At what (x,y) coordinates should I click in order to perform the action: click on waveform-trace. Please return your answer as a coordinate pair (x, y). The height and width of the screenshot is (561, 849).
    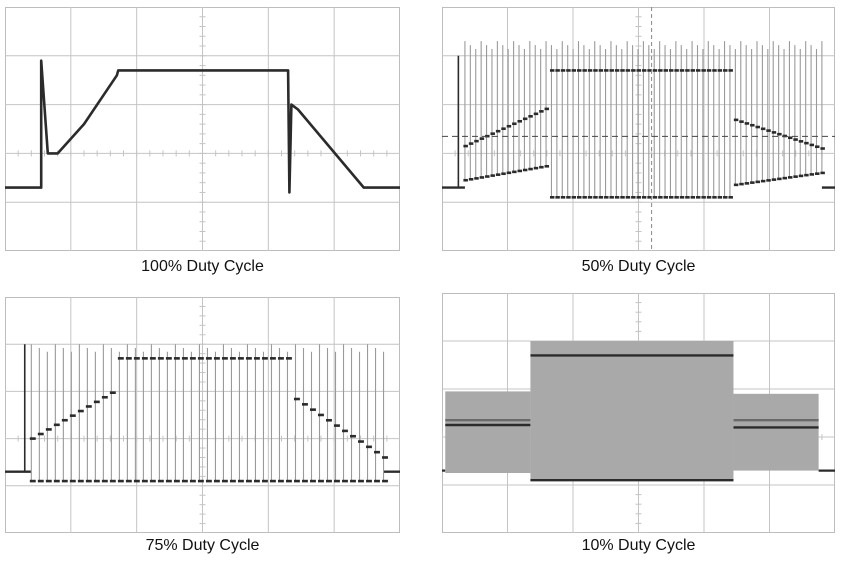
    Looking at the image, I should click on (202, 126).